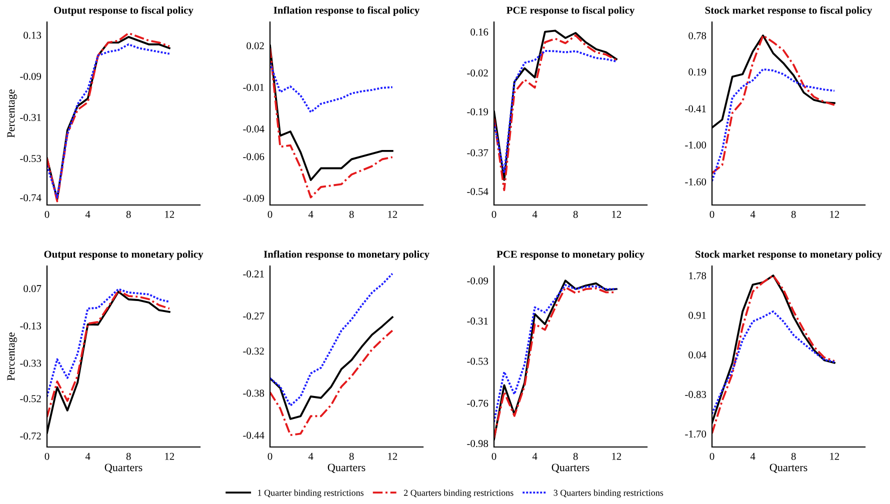  Describe the element at coordinates (477, 112) in the screenshot. I see `y-tick-label: -0.19` at that location.